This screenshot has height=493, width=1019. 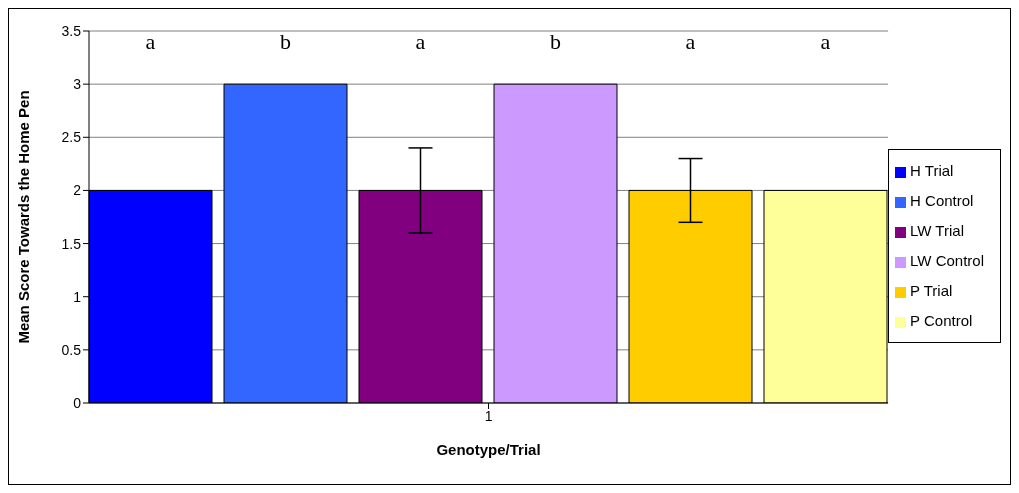 I want to click on y-tick-label: 0.5, so click(x=71, y=349).